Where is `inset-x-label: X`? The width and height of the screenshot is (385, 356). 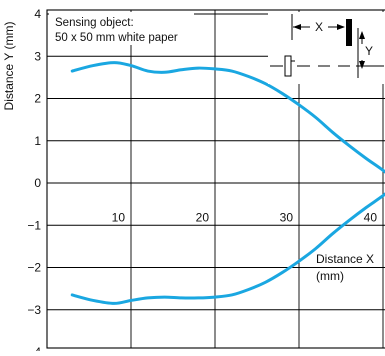
inset-x-label: X is located at coordinates (319, 27).